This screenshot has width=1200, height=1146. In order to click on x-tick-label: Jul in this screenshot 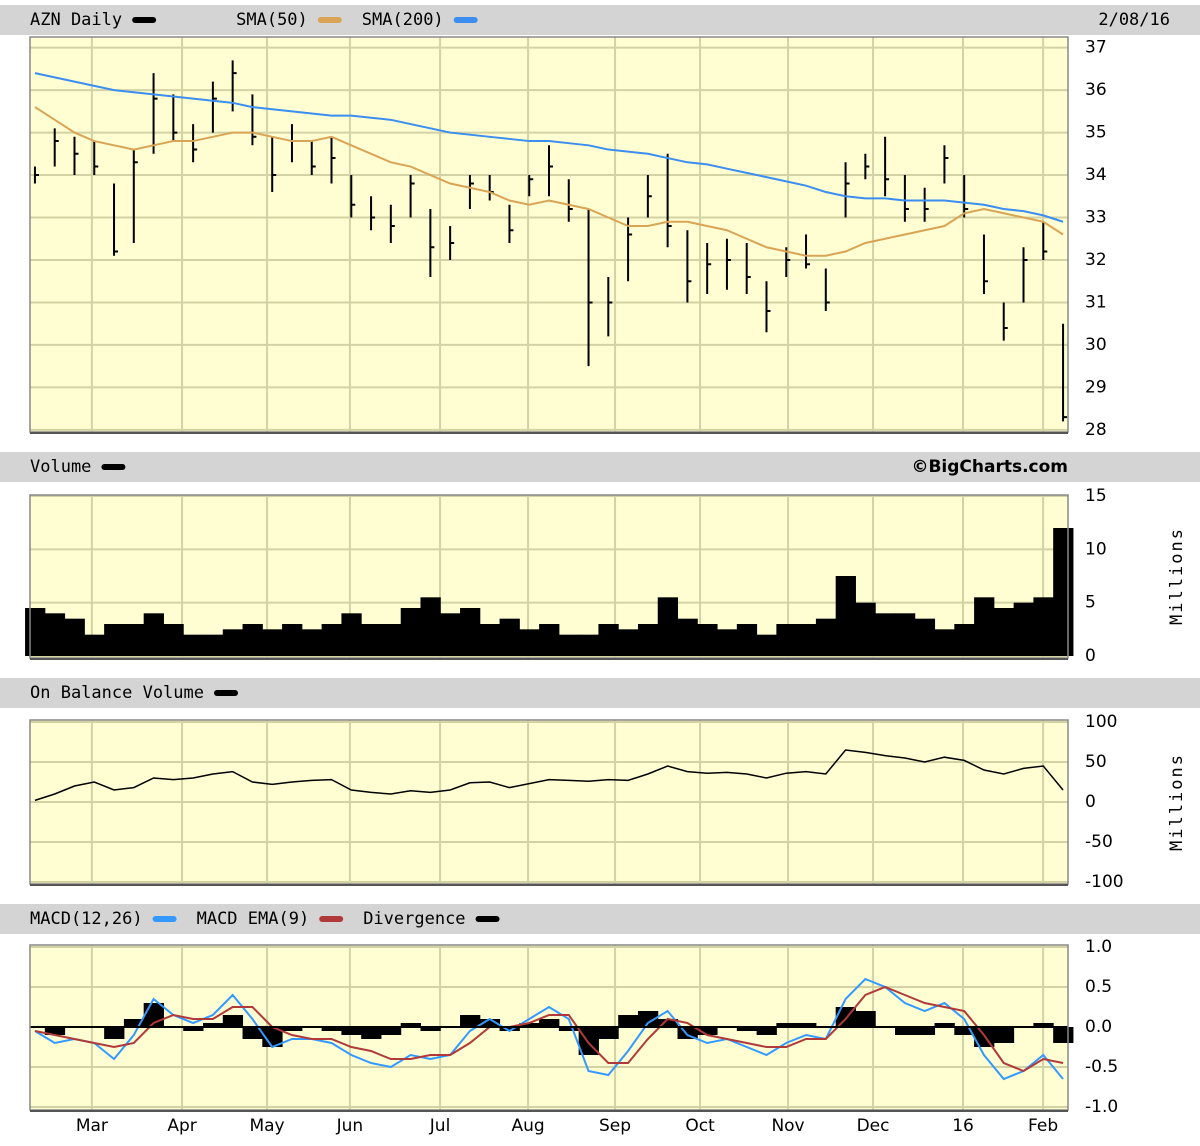, I will do `click(440, 1126)`.